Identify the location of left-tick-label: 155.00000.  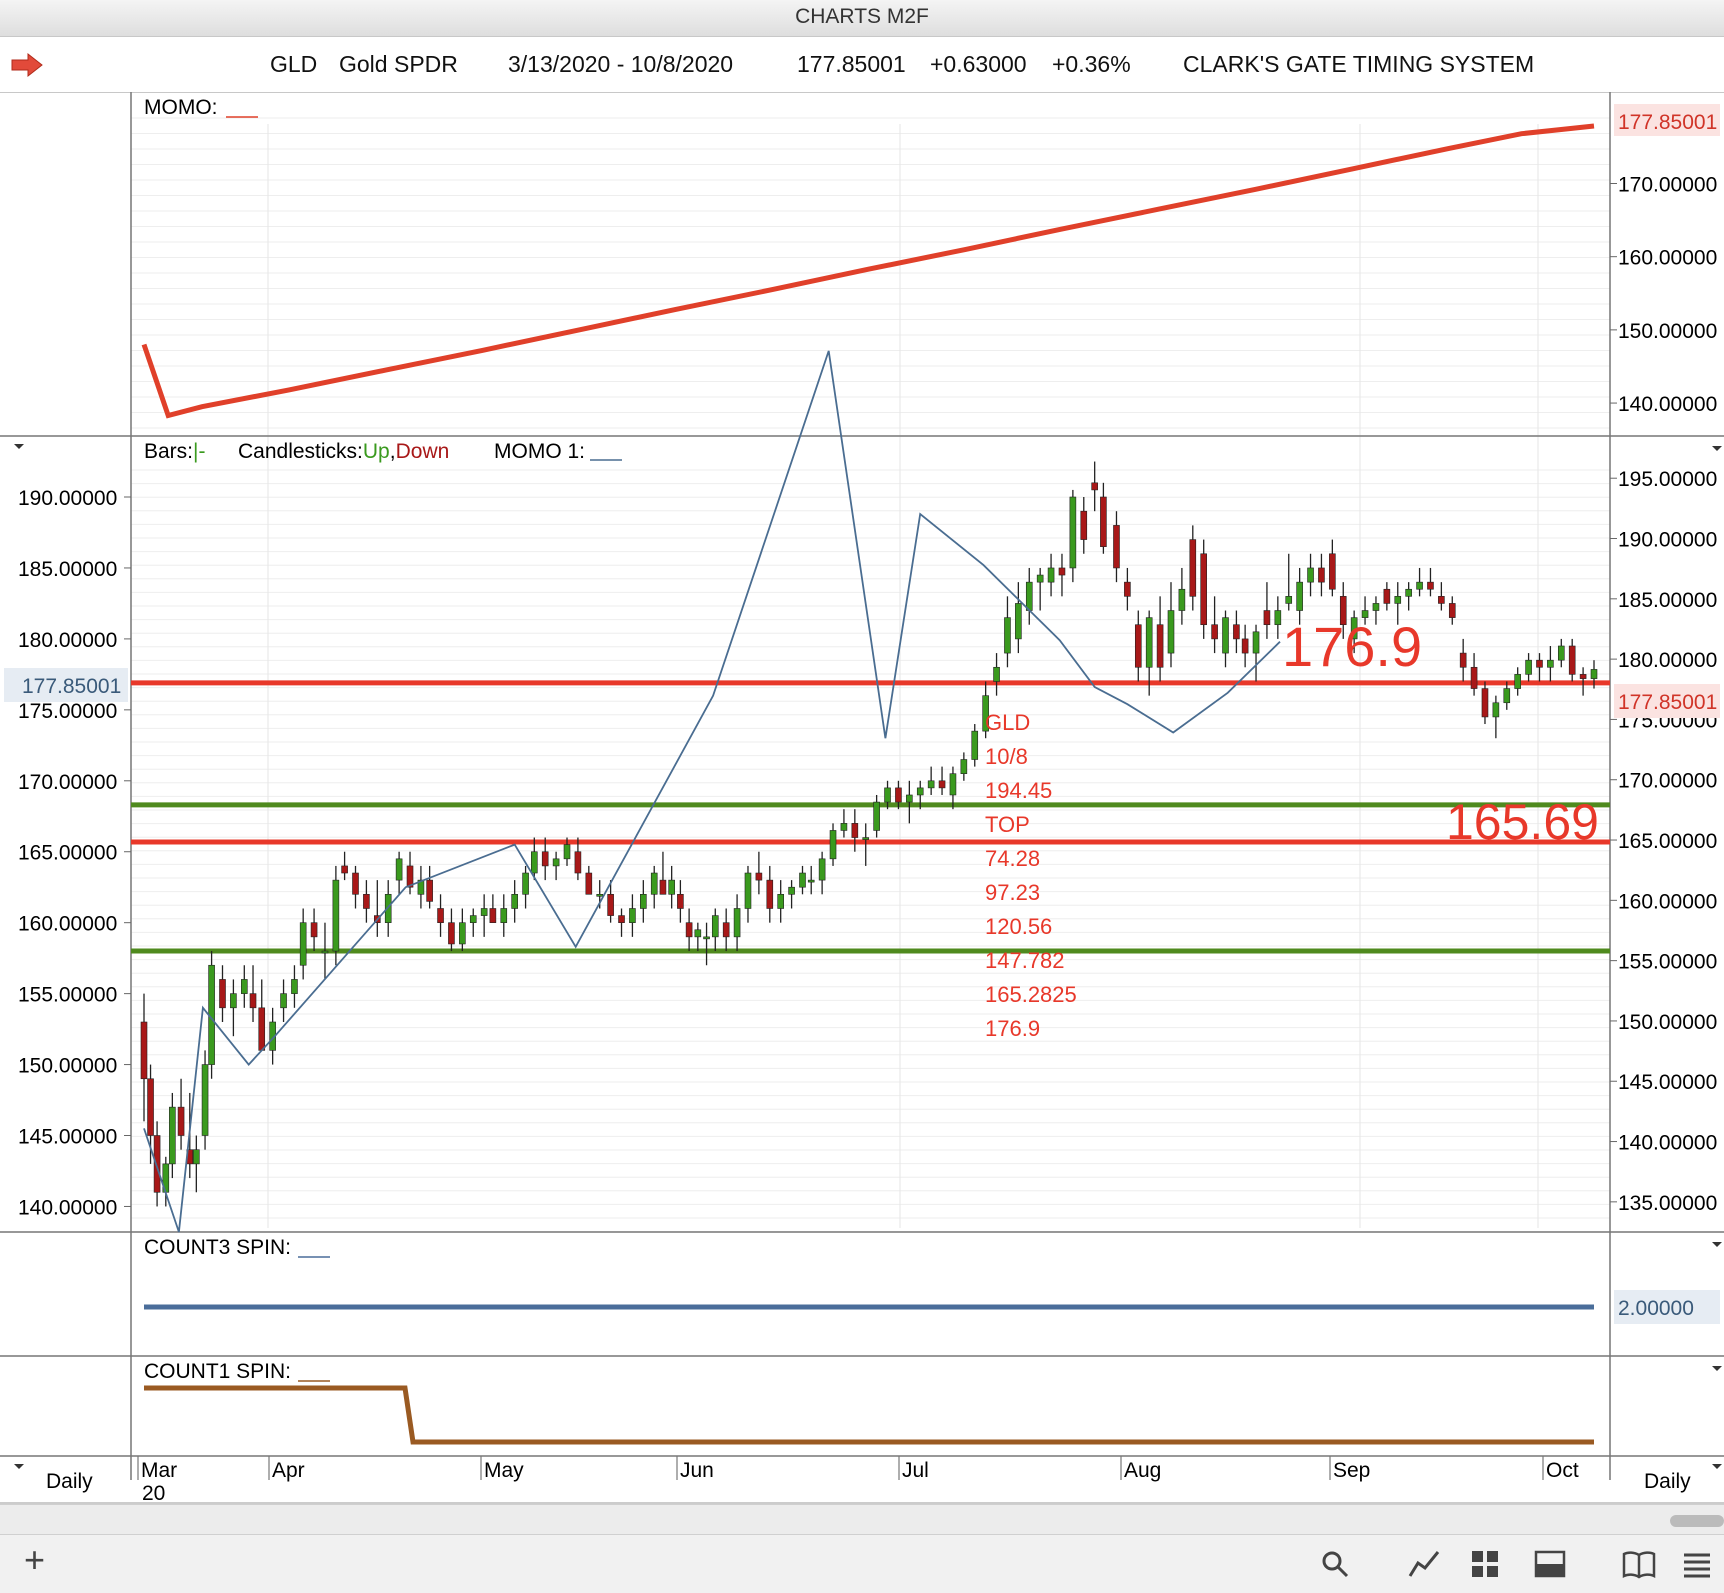
(67, 995).